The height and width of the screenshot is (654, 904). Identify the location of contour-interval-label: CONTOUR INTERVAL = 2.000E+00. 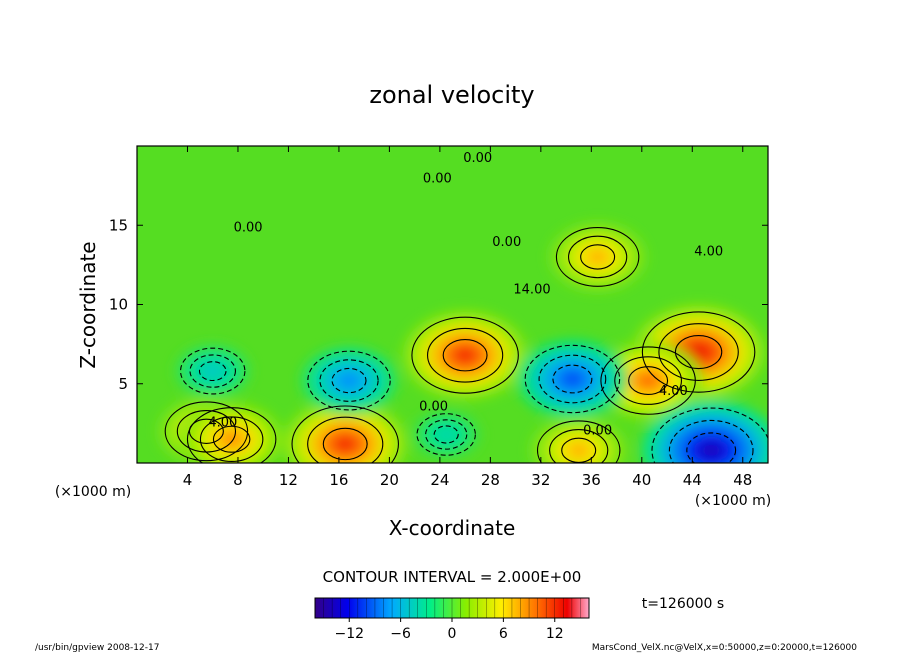
(452, 577).